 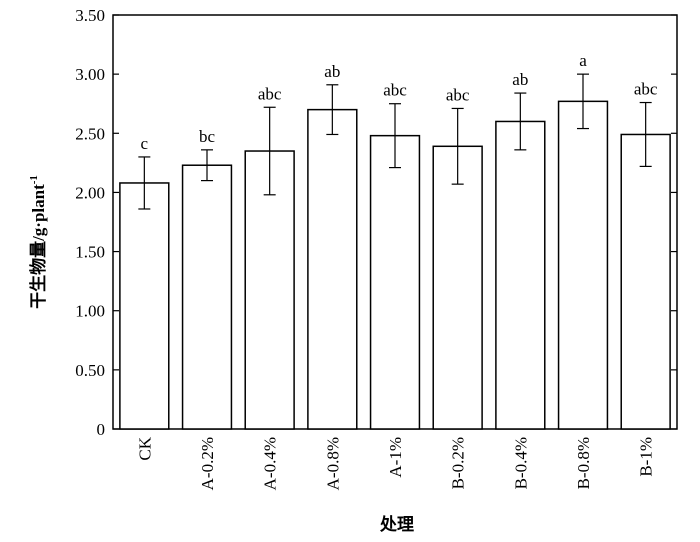 I want to click on y-axis-label-main: 干生物量/g·plant, so click(x=38, y=246).